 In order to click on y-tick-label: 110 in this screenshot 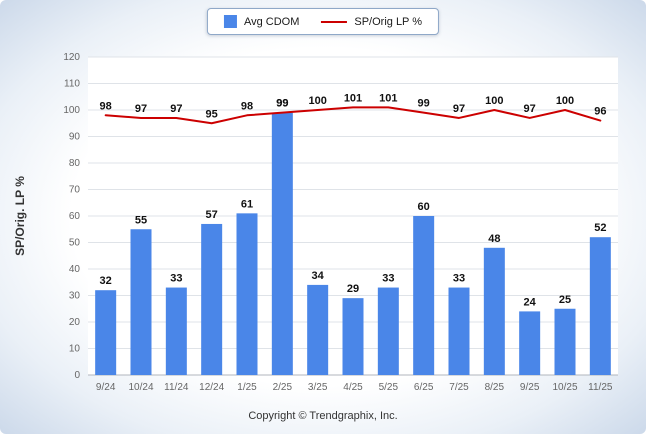, I will do `click(72, 84)`.